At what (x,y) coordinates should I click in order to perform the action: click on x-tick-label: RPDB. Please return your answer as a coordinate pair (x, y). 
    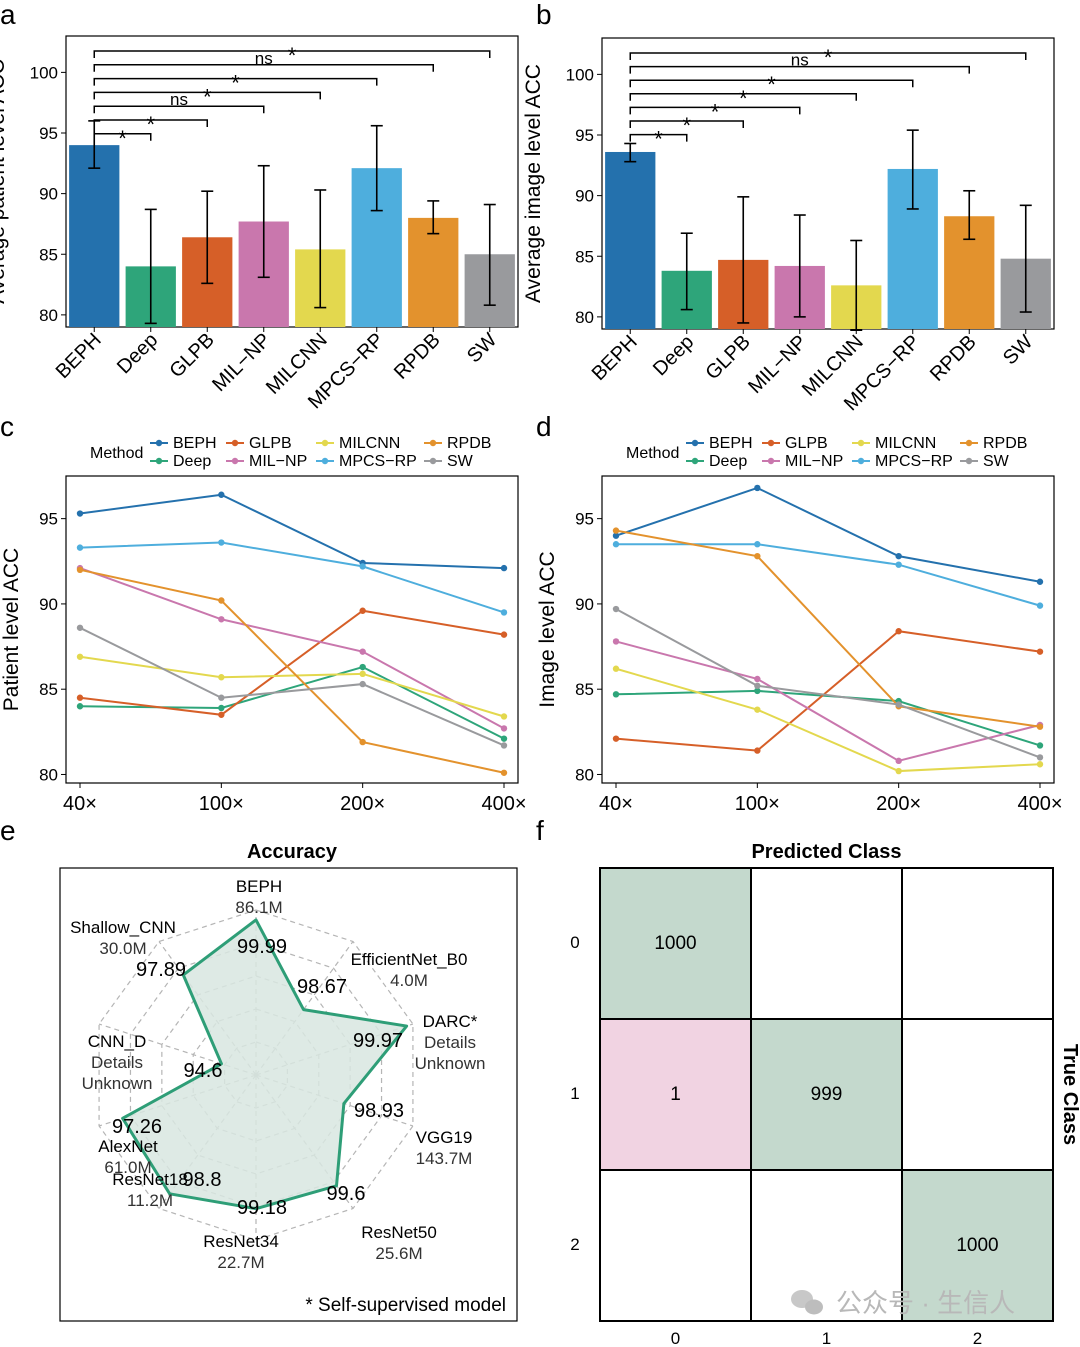
    Looking at the image, I should click on (953, 358).